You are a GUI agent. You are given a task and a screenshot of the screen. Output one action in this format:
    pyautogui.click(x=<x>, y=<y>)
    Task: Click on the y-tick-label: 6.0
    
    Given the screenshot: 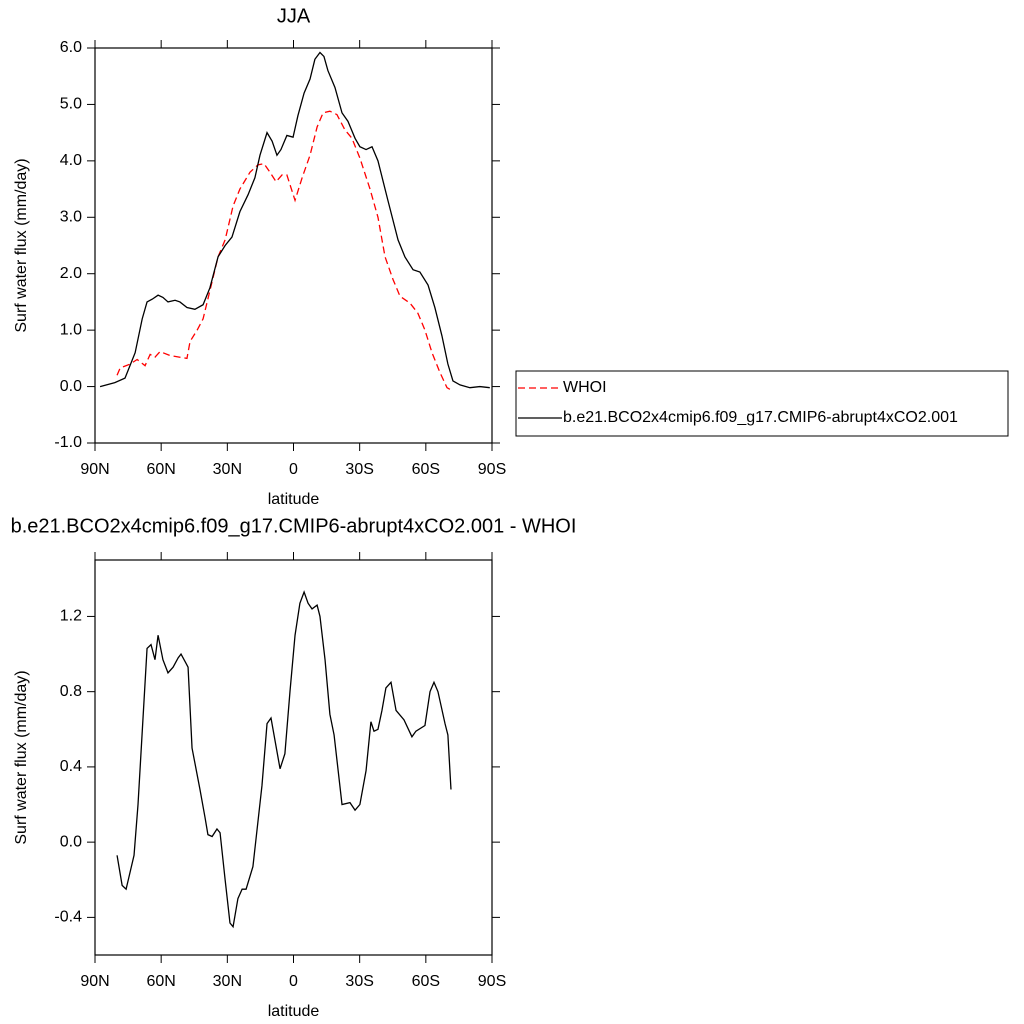 What is the action you would take?
    pyautogui.click(x=71, y=47)
    